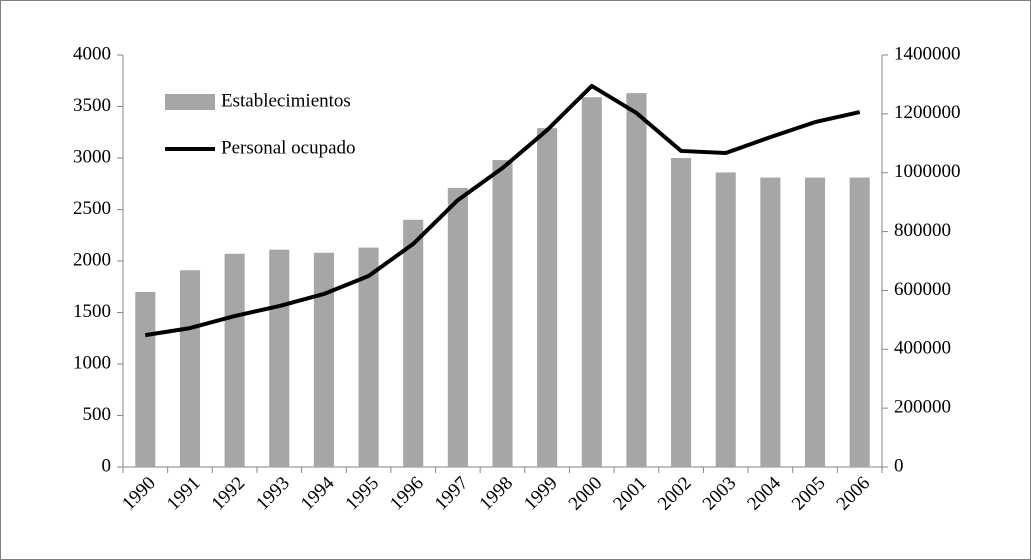 This screenshot has height=560, width=1031. Describe the element at coordinates (190, 102) in the screenshot. I see `legend-swatch` at that location.